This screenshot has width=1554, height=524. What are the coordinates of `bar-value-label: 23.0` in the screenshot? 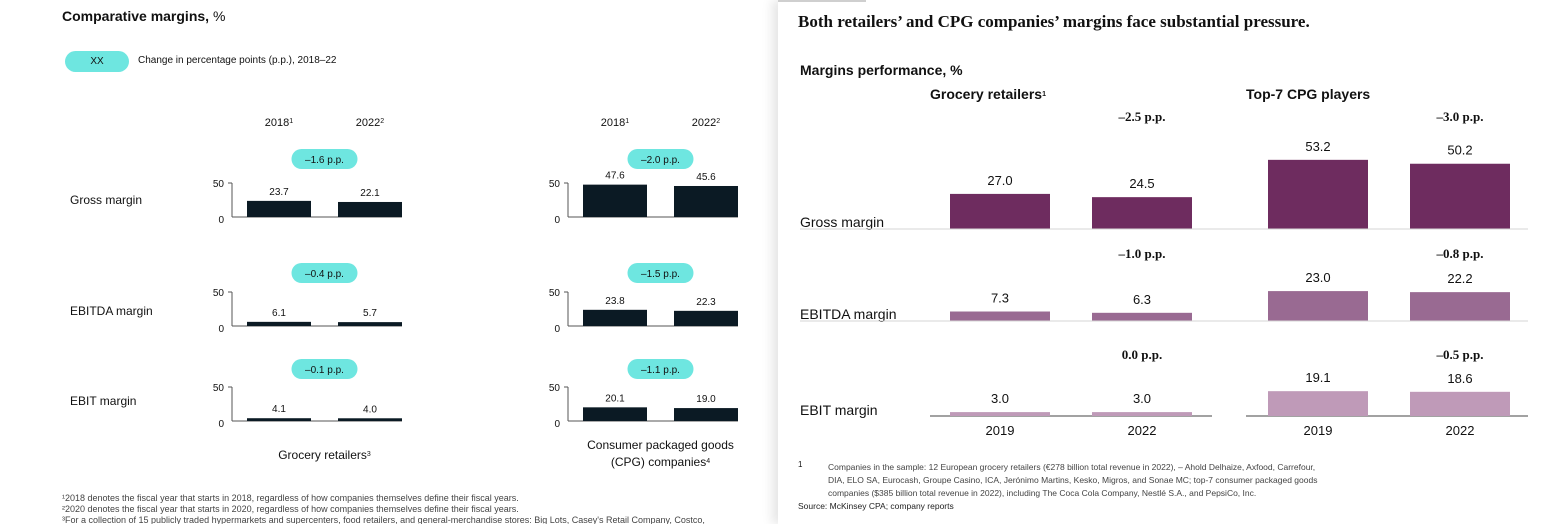 It's located at (1317, 277).